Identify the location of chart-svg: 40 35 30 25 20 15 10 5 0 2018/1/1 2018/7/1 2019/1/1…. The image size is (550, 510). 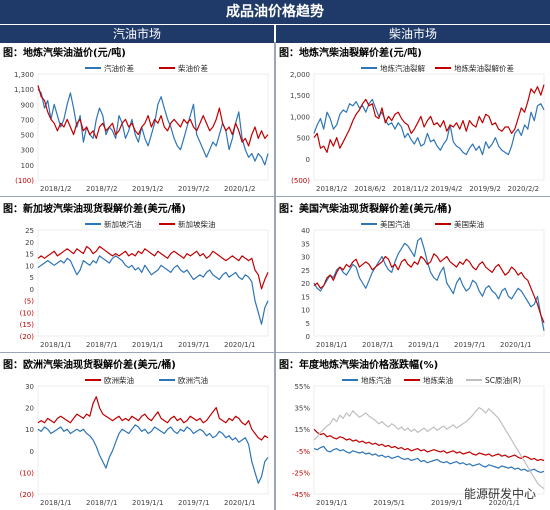
(423, 284).